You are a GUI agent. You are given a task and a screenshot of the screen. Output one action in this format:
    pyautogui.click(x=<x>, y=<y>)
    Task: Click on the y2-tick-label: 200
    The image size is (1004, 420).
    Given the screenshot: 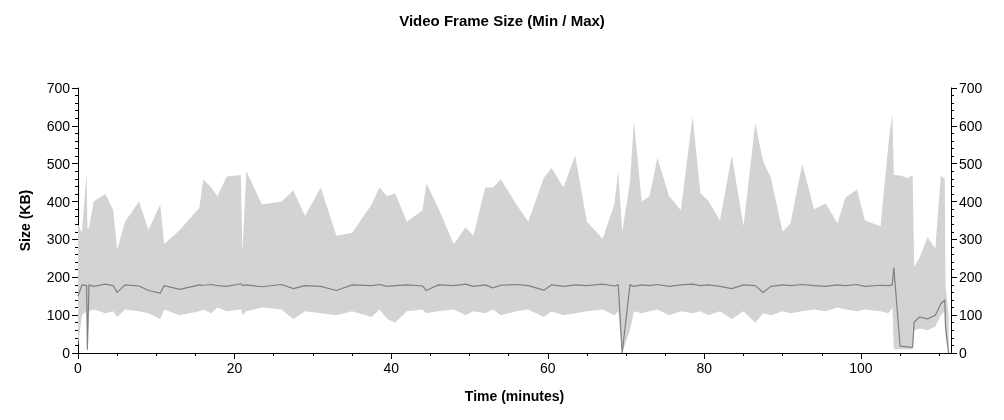 What is the action you would take?
    pyautogui.click(x=971, y=277)
    